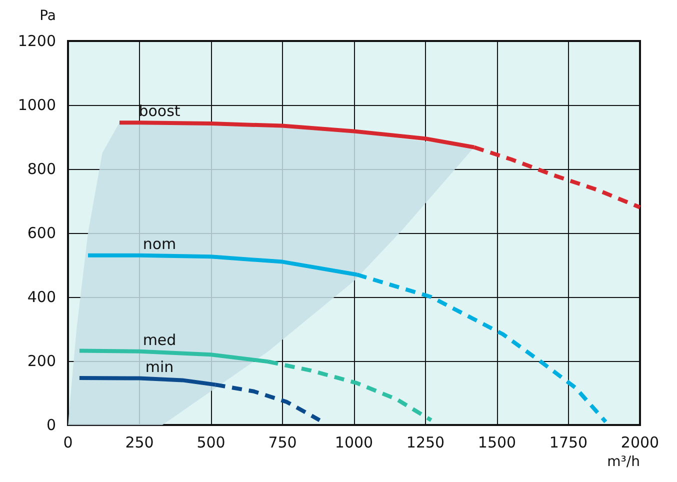 The image size is (677, 482). Describe the element at coordinates (51, 425) in the screenshot. I see `y-tick-label: 0` at that location.